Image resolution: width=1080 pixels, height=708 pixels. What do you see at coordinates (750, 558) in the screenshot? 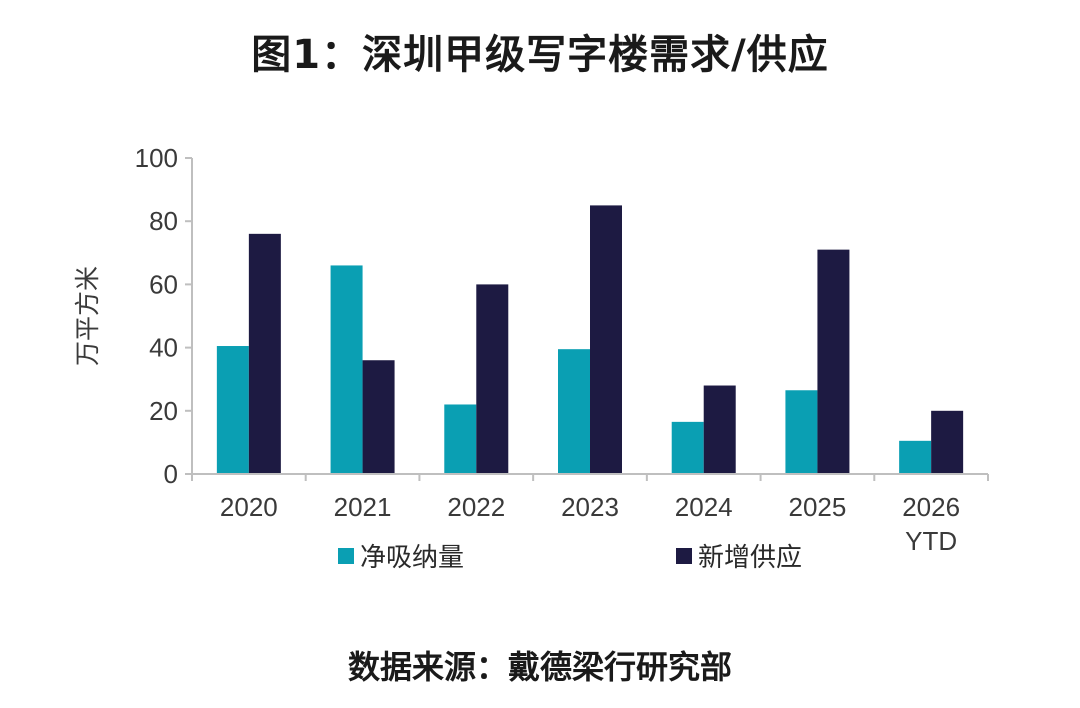
I see `legend-label: 新增供应` at bounding box center [750, 558].